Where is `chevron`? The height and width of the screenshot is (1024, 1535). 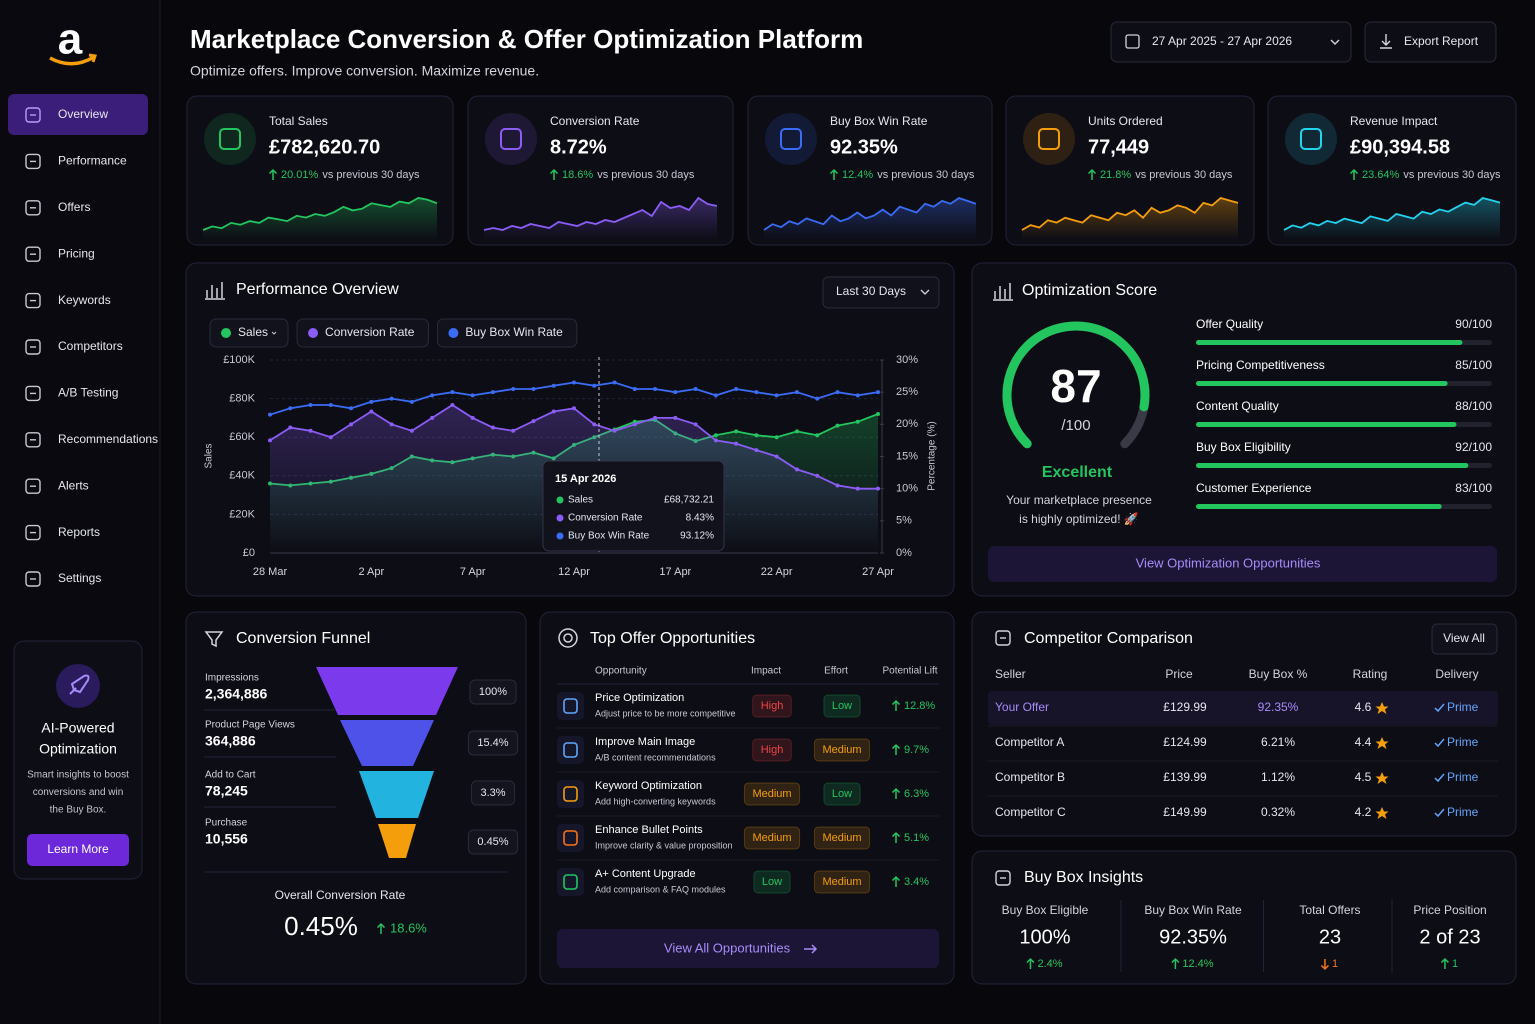 chevron is located at coordinates (925, 292).